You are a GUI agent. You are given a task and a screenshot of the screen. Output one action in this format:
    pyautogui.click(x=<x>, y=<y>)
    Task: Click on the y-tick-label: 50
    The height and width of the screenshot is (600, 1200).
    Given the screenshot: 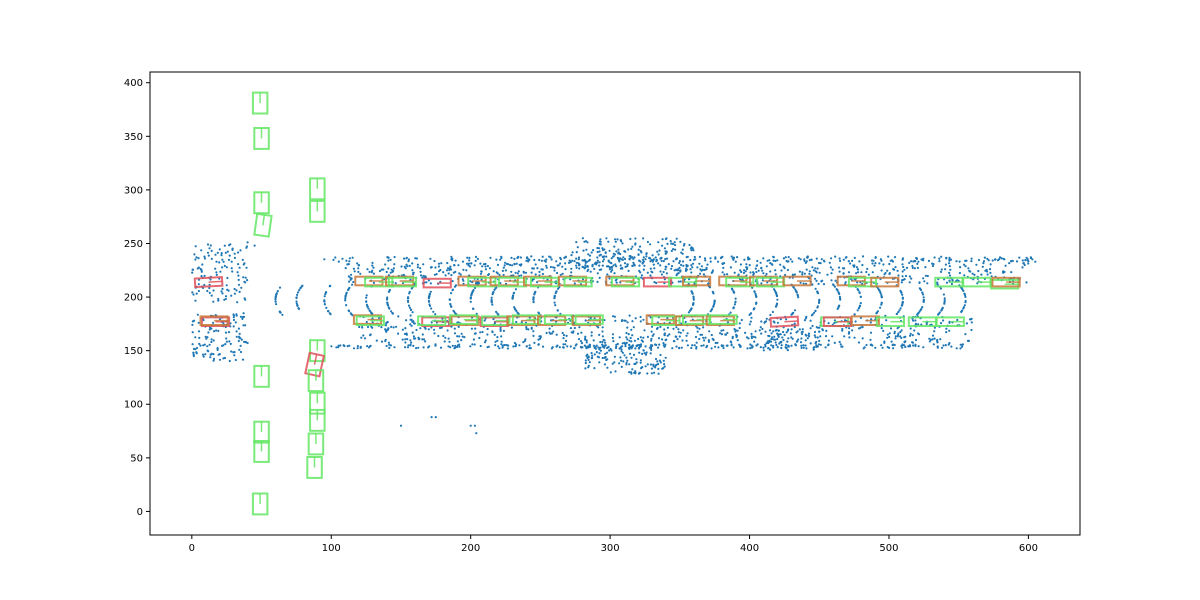 What is the action you would take?
    pyautogui.click(x=136, y=458)
    